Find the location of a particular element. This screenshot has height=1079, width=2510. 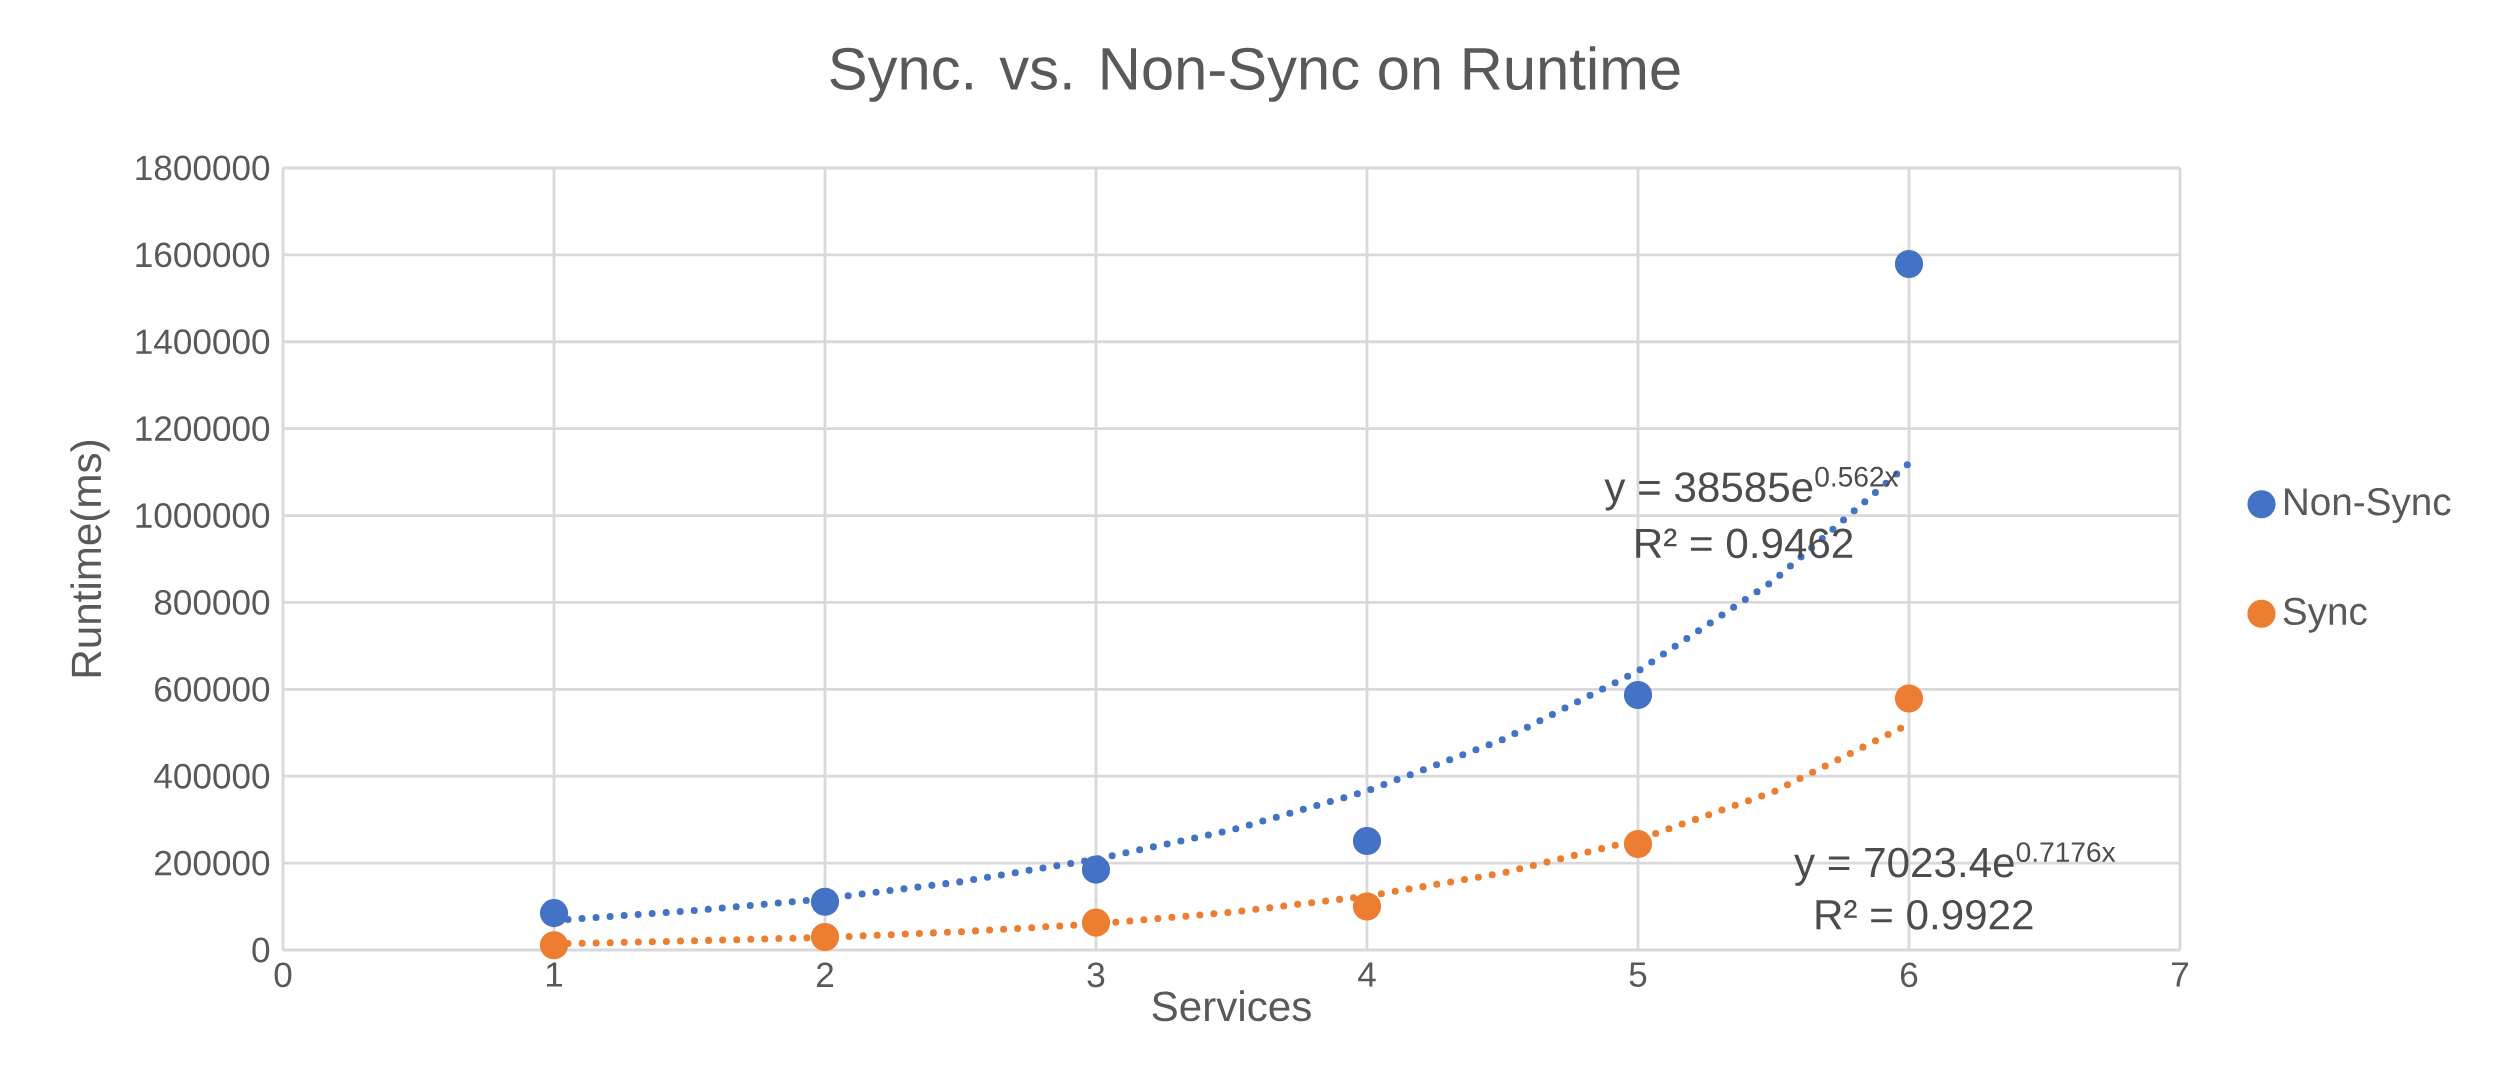

x-tick-label: 1 is located at coordinates (554, 974).